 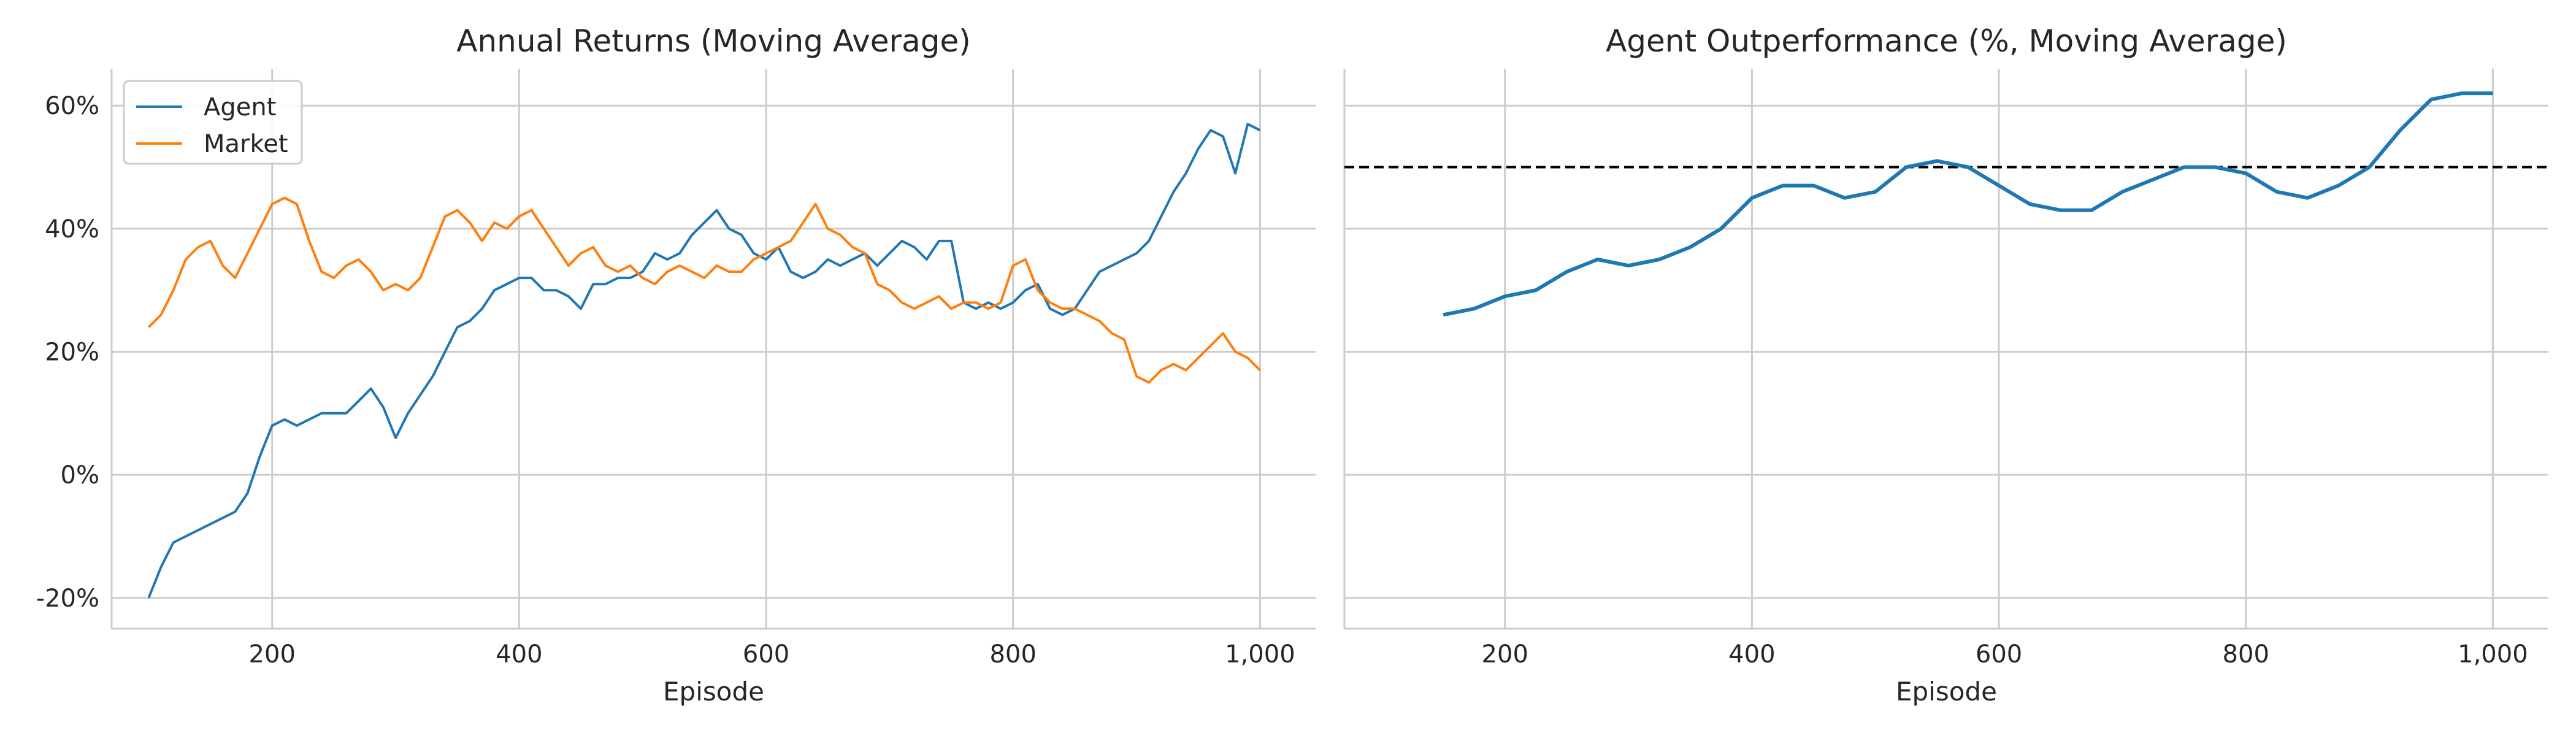 I want to click on returns-chart-xtick-label: 800, so click(x=1013, y=654).